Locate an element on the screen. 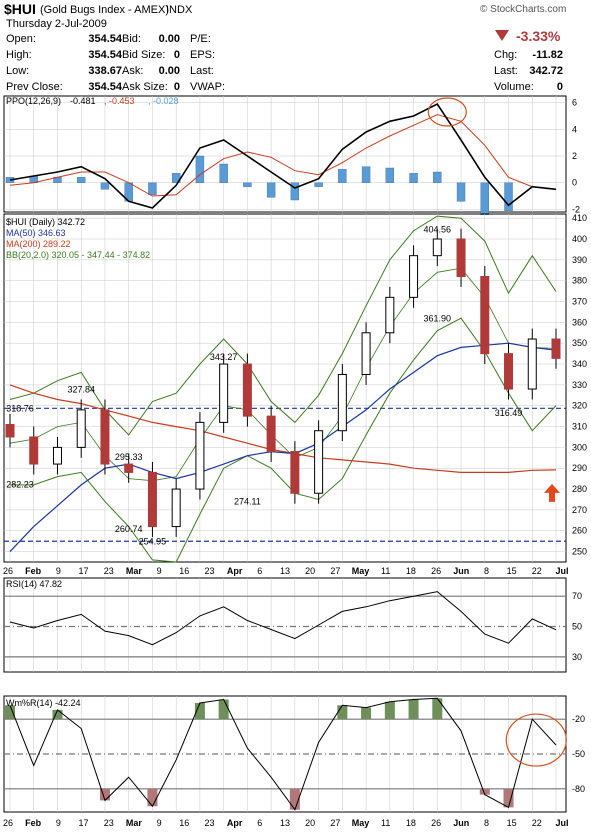  wm-highlight-circle is located at coordinates (536, 740).